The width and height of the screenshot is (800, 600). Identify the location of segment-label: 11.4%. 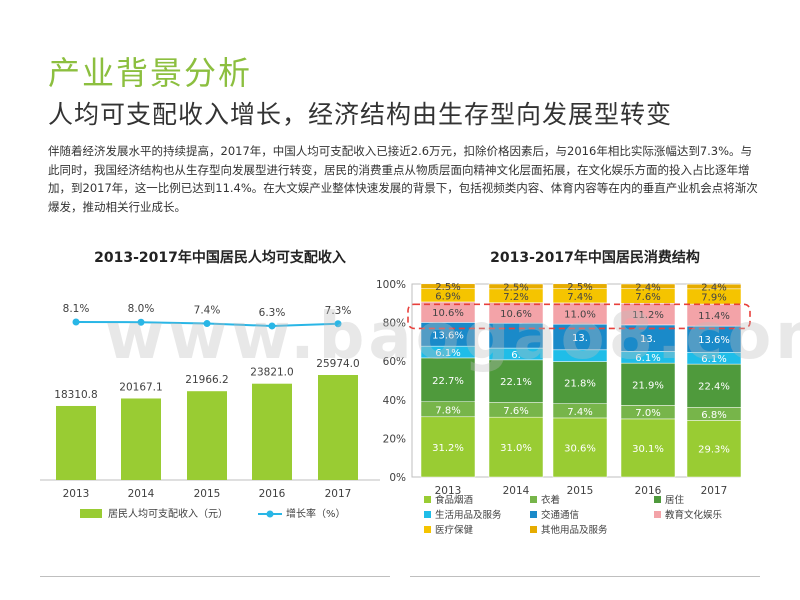
(714, 316).